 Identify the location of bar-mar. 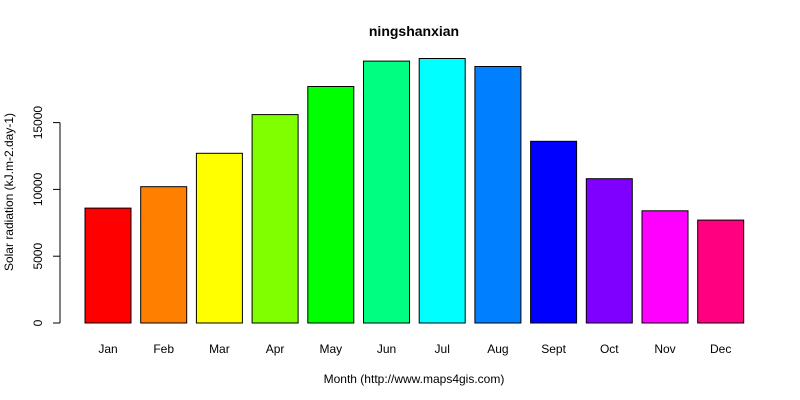
(219, 238).